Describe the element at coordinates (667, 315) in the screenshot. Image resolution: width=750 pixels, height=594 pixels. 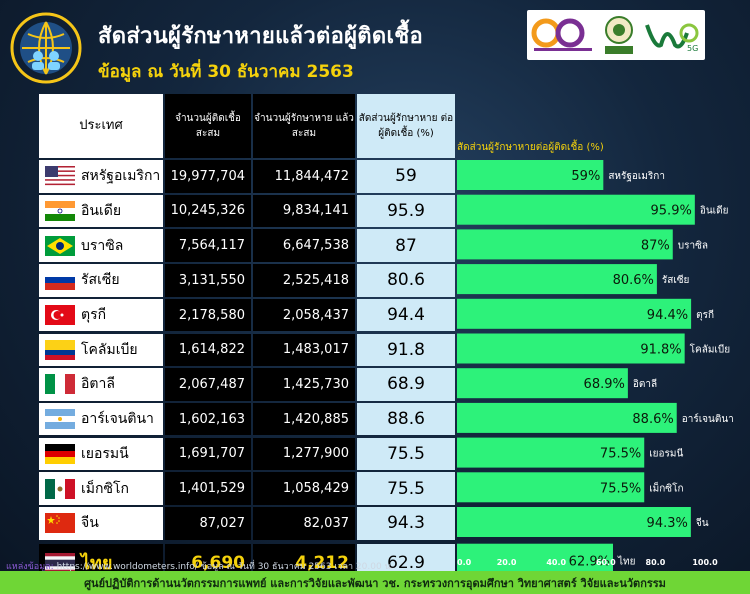
I see `bar-value-label: 94.4%` at that location.